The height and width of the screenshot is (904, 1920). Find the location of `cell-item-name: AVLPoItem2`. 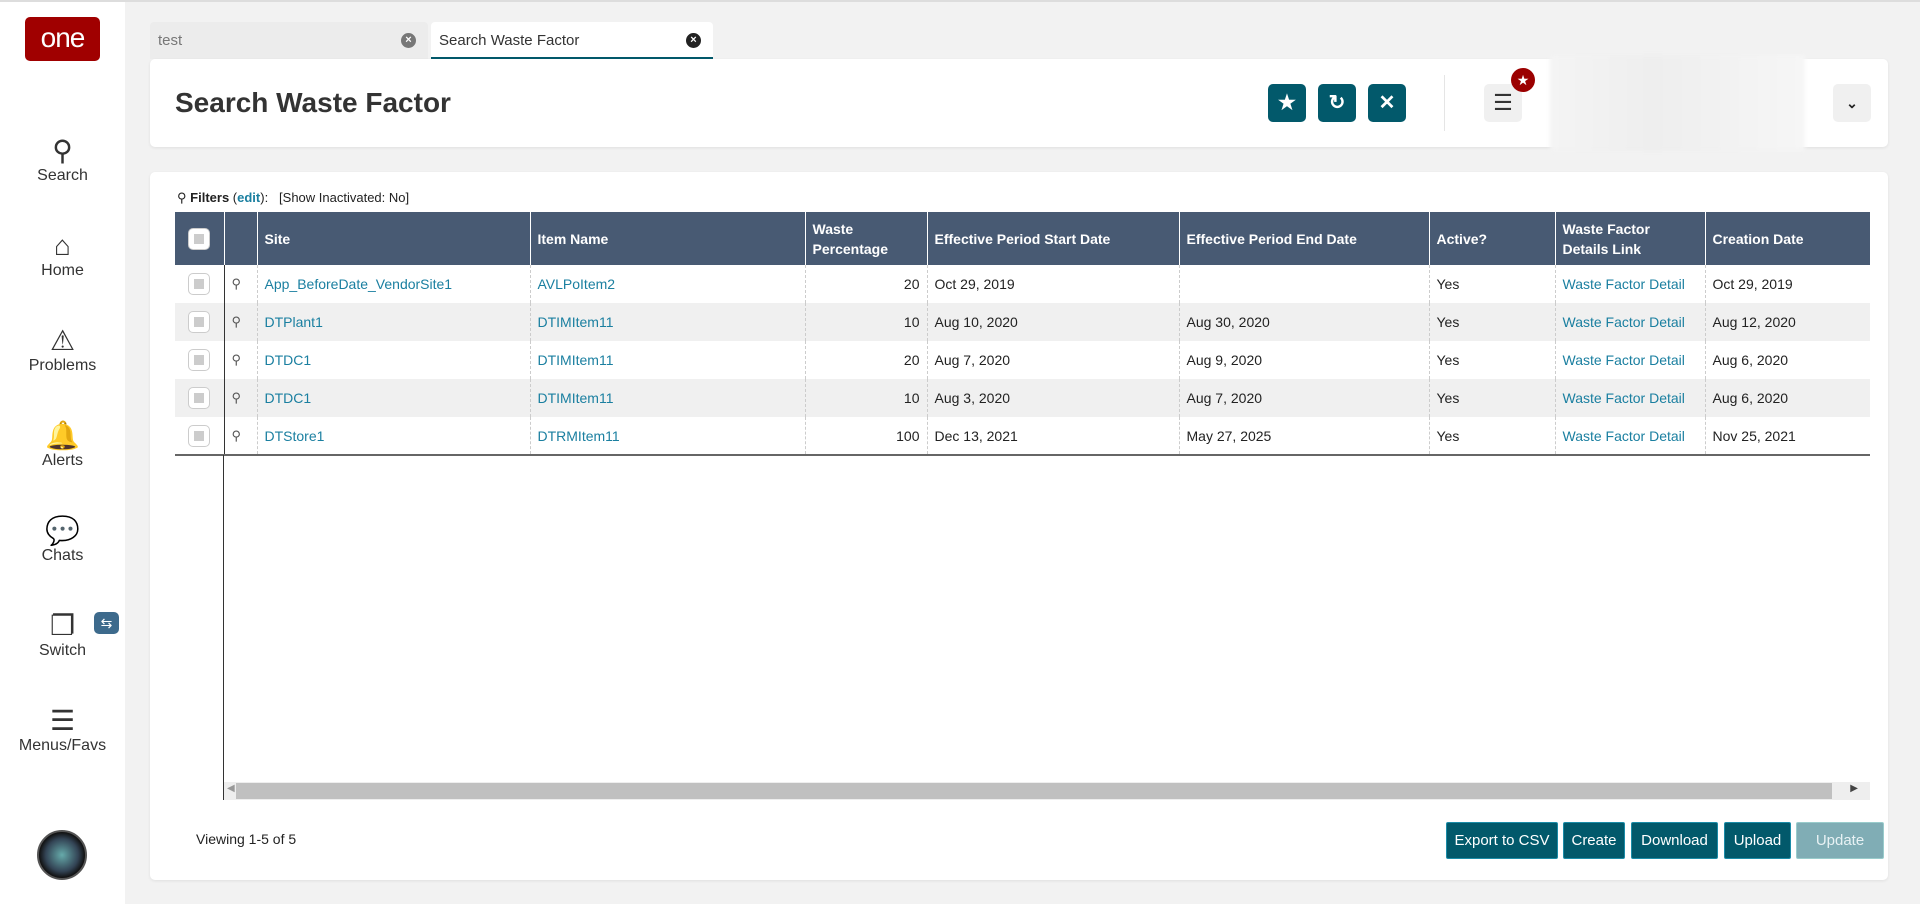

cell-item-name: AVLPoItem2 is located at coordinates (667, 284).